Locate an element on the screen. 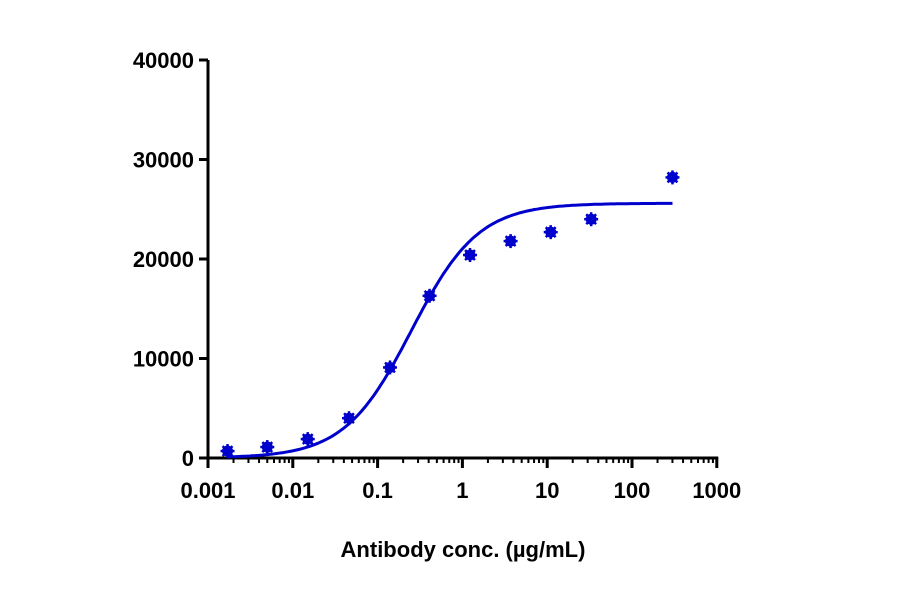 The image size is (900, 594). x-axis-ticks: 0.001 0.01 0.1 1 10 100 1000 is located at coordinates (460, 480).